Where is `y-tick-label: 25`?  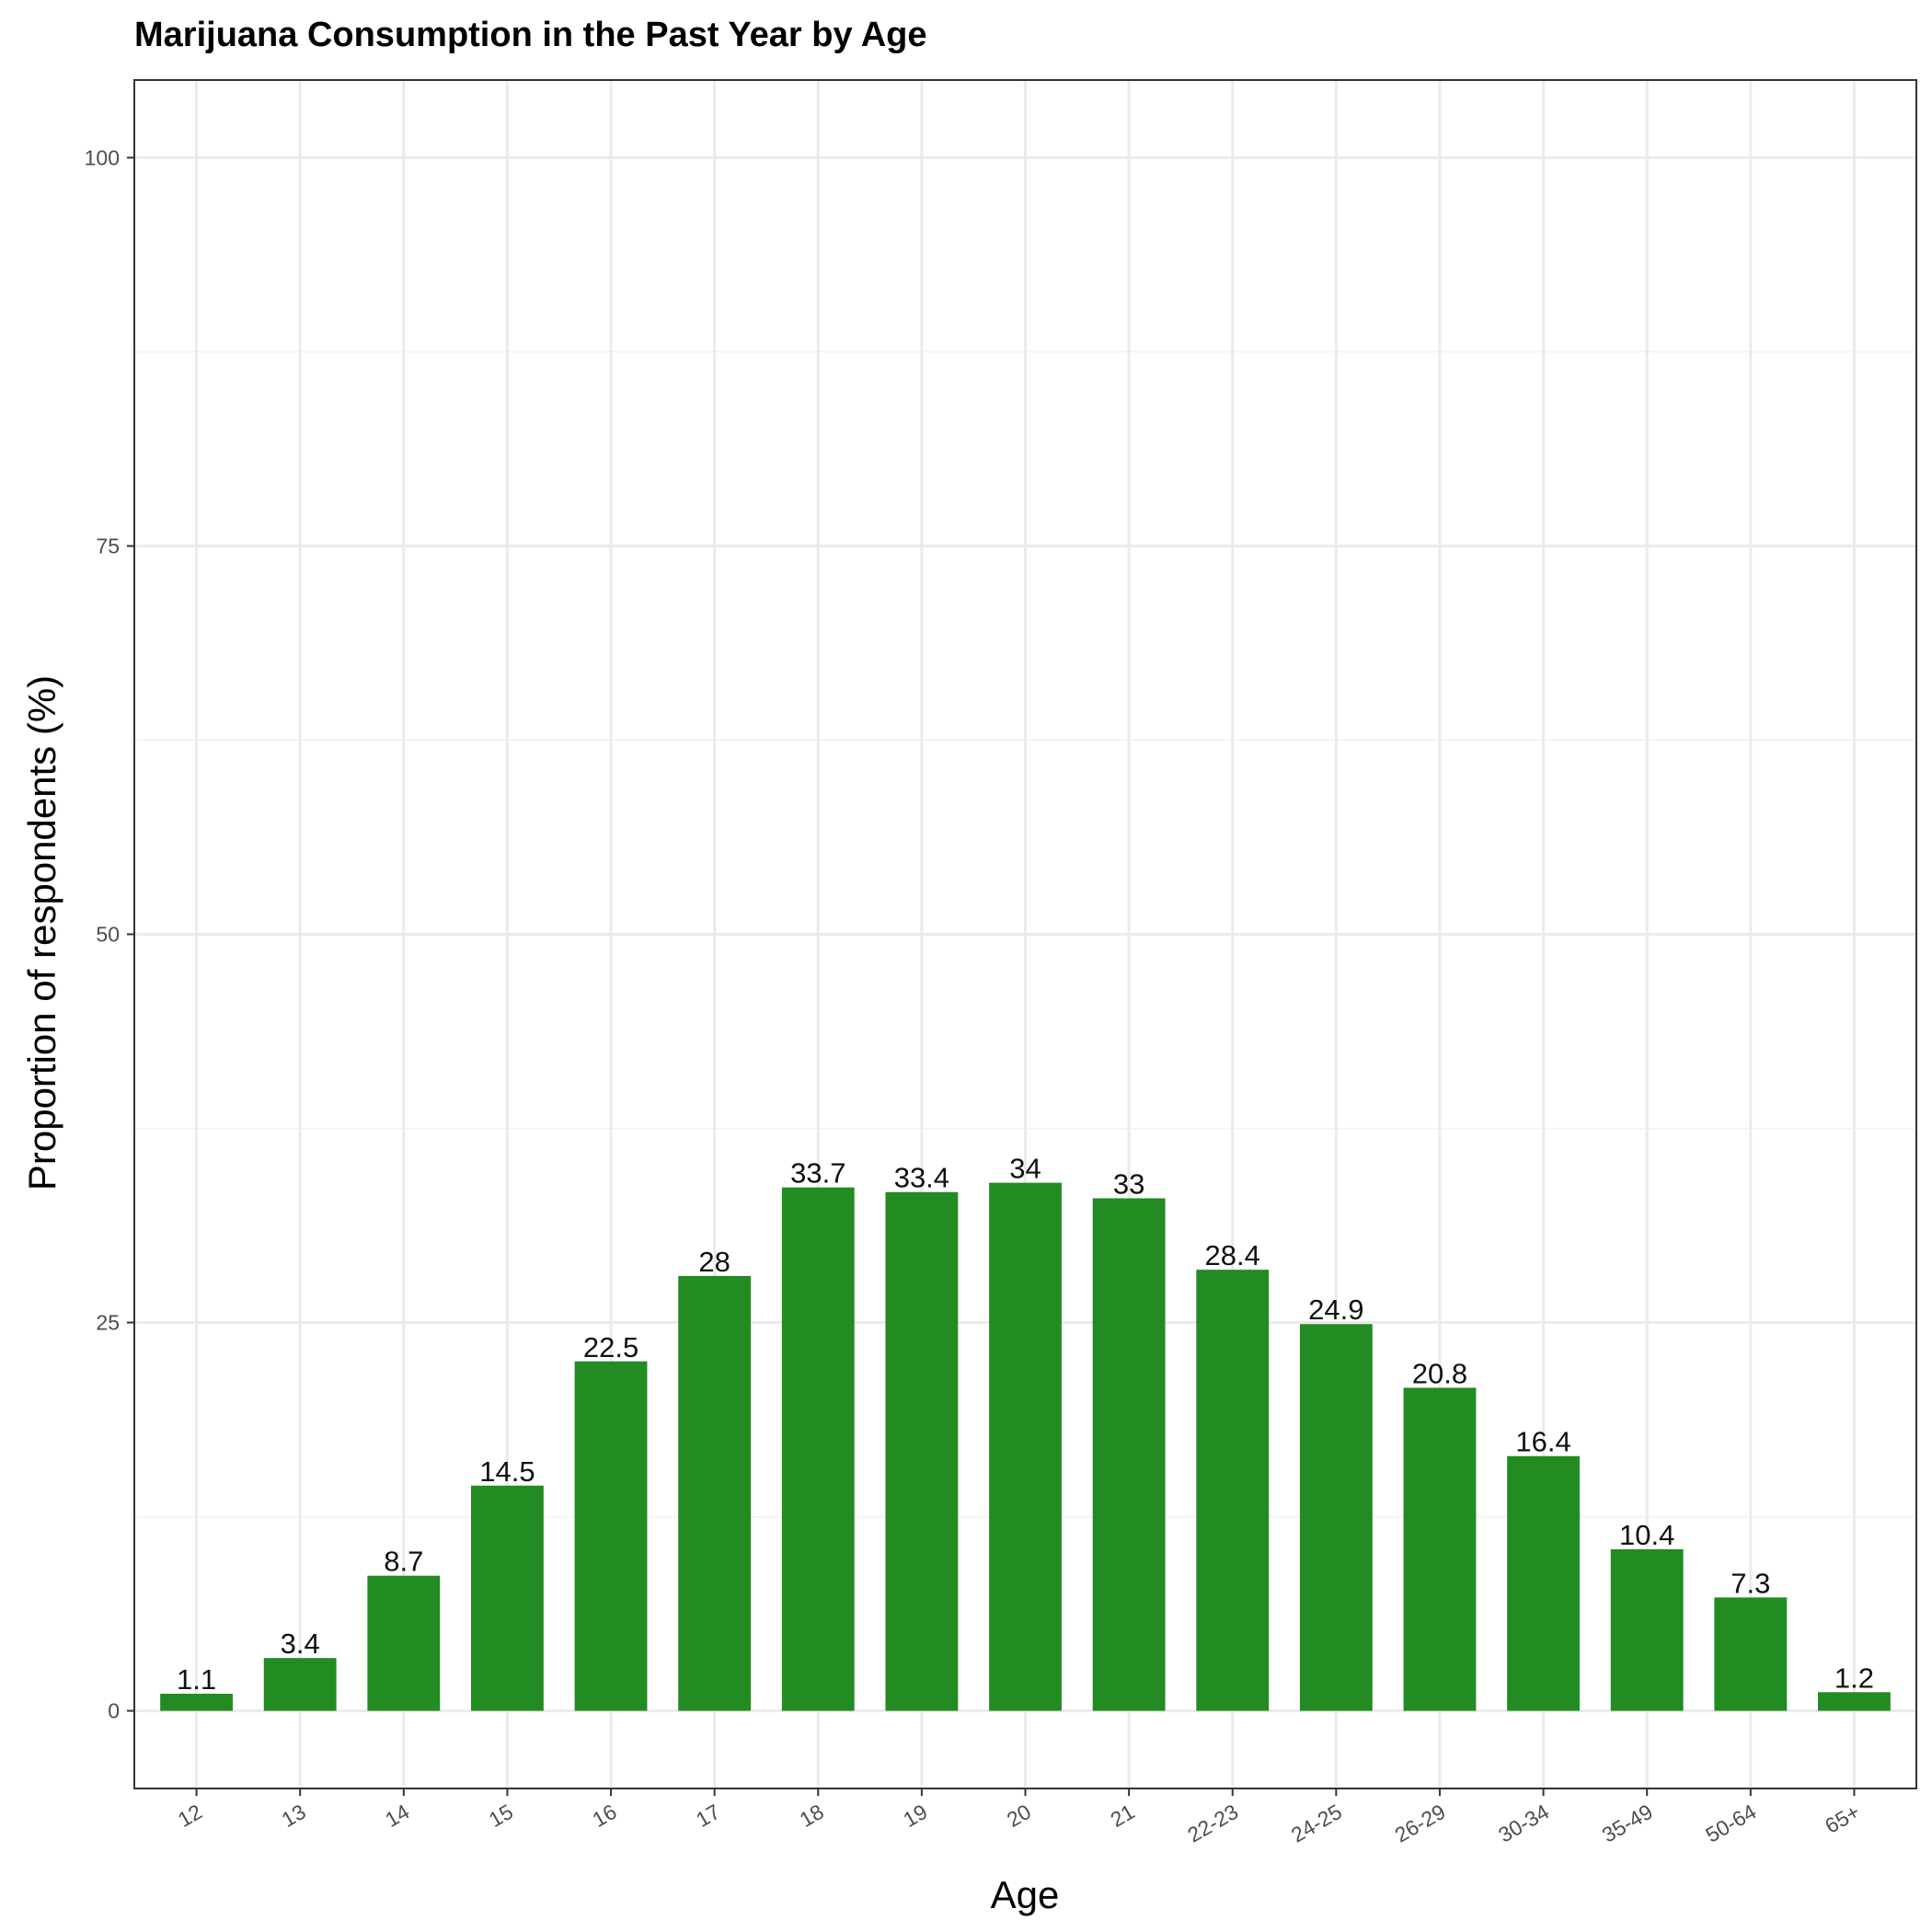
y-tick-label: 25 is located at coordinates (108, 1323).